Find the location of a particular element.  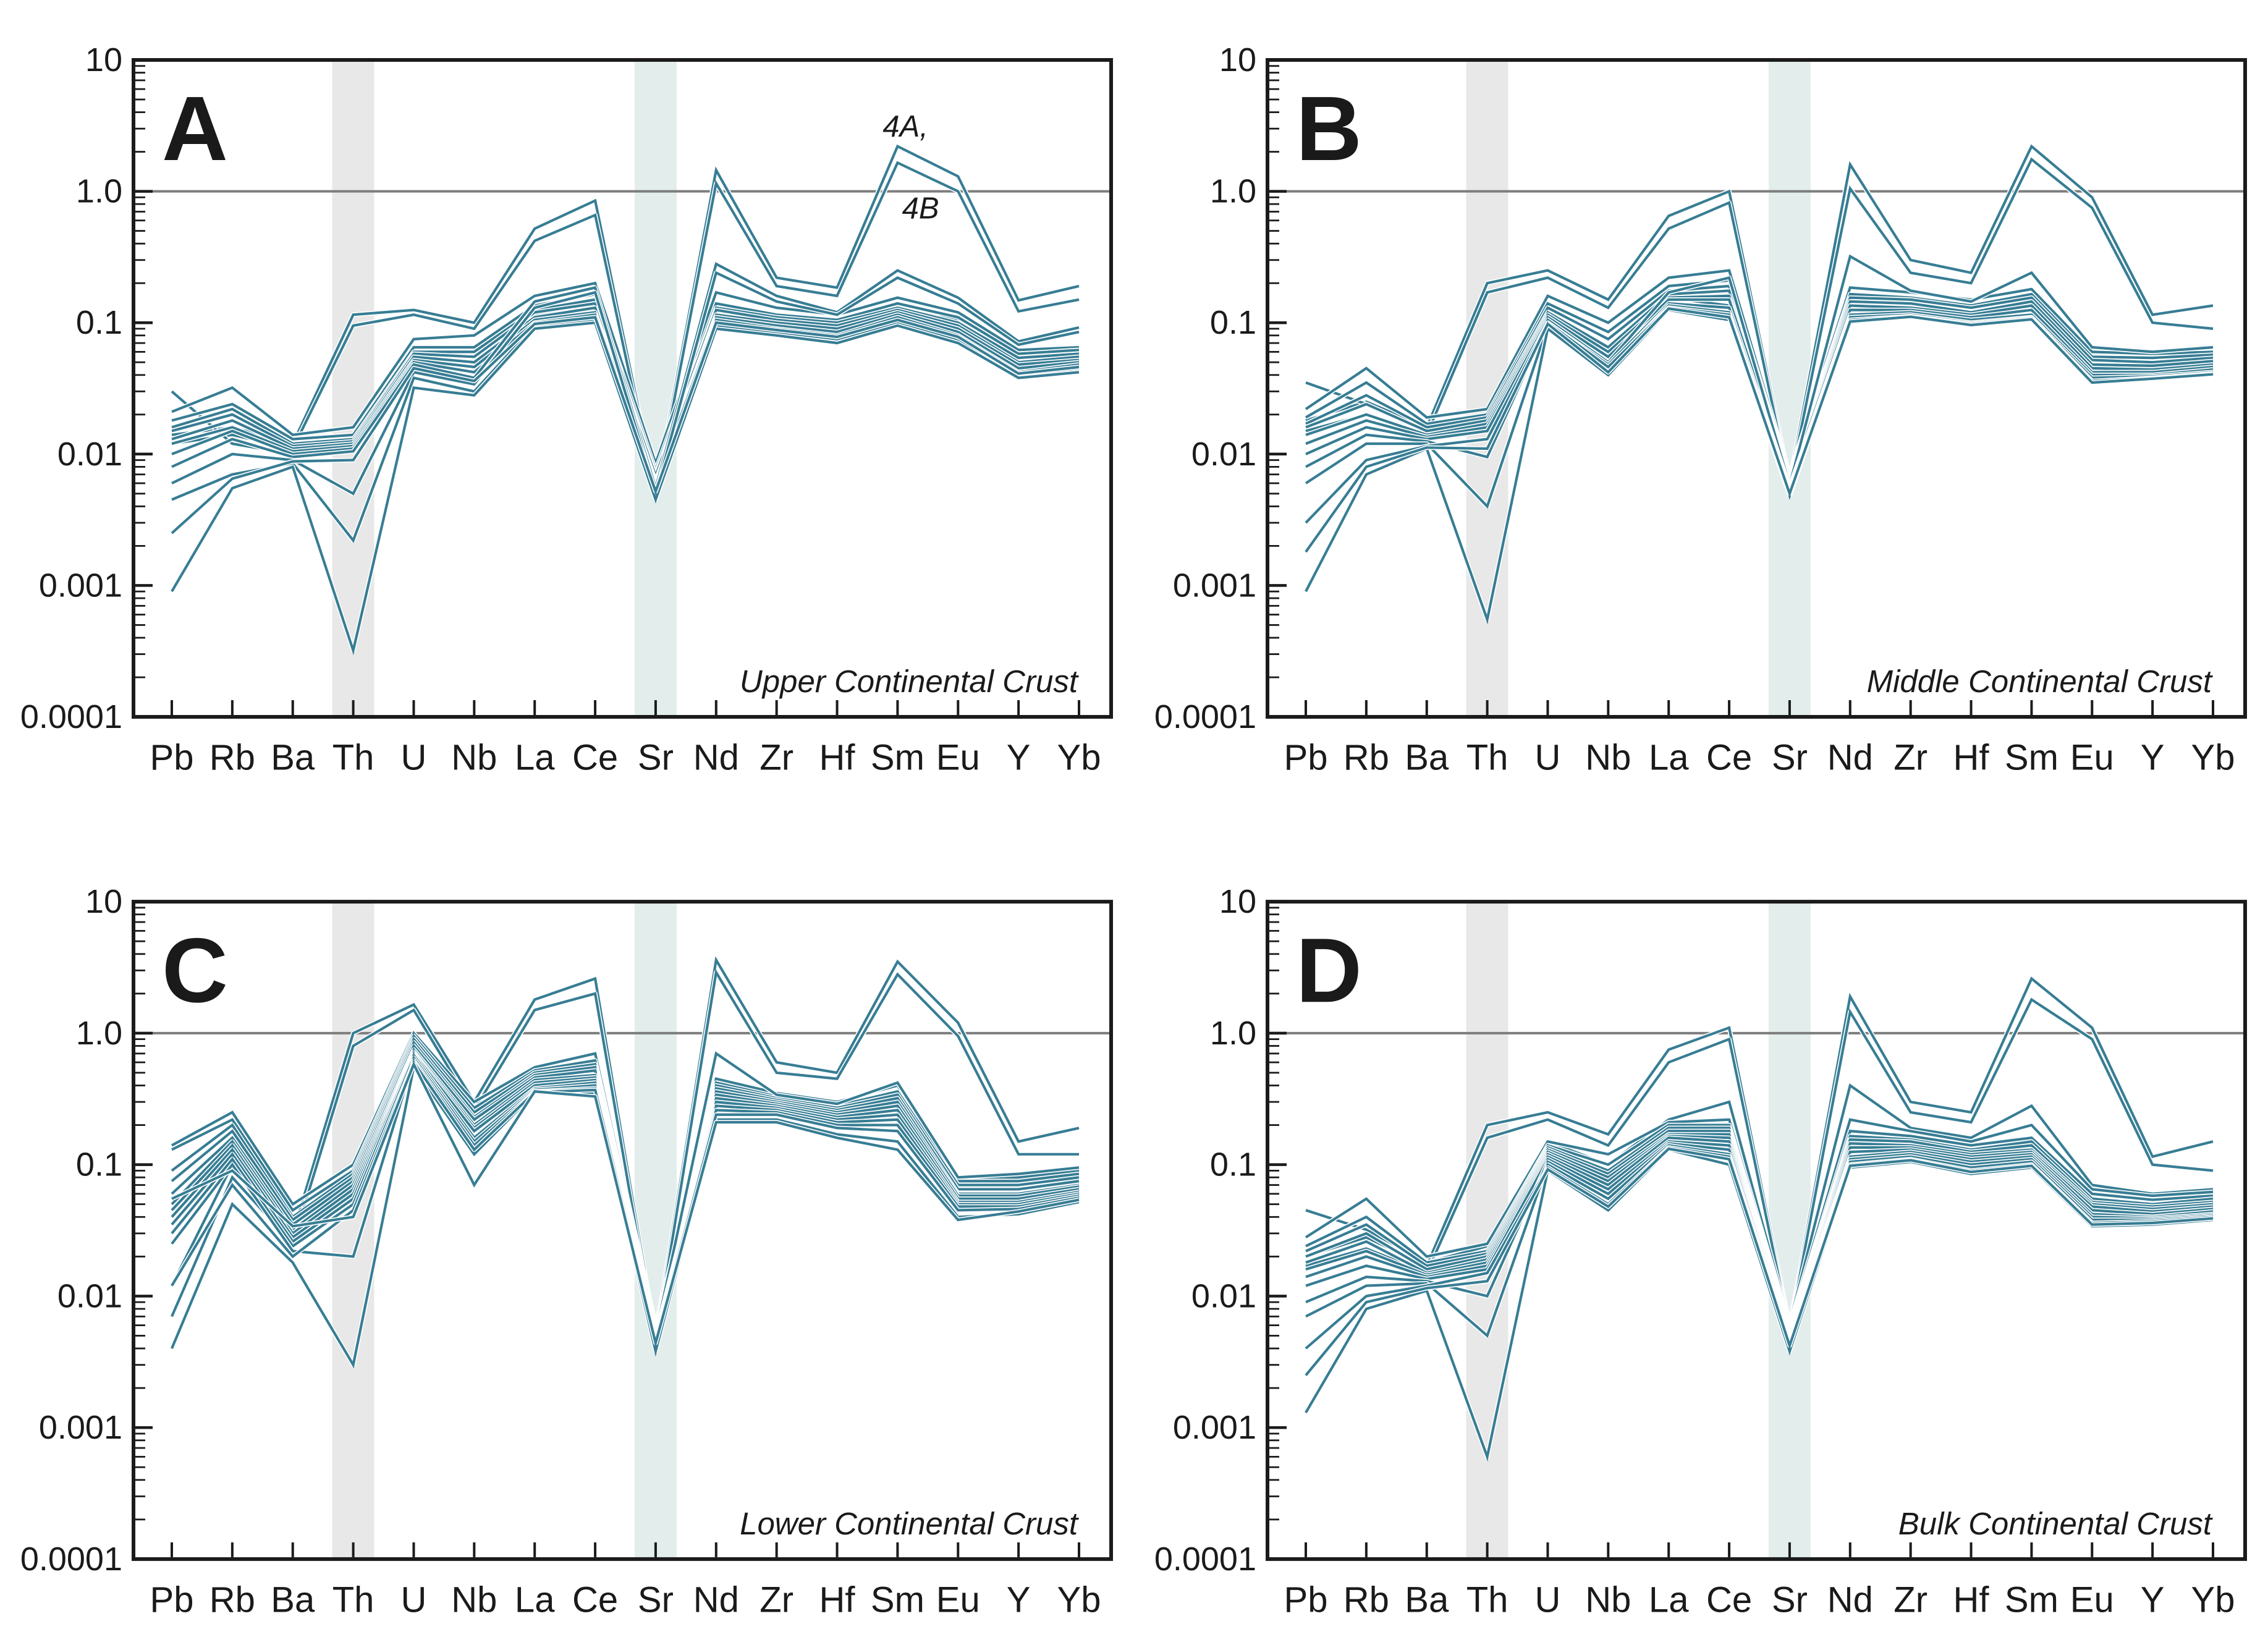

annotation-4B: 4B is located at coordinates (920, 208).